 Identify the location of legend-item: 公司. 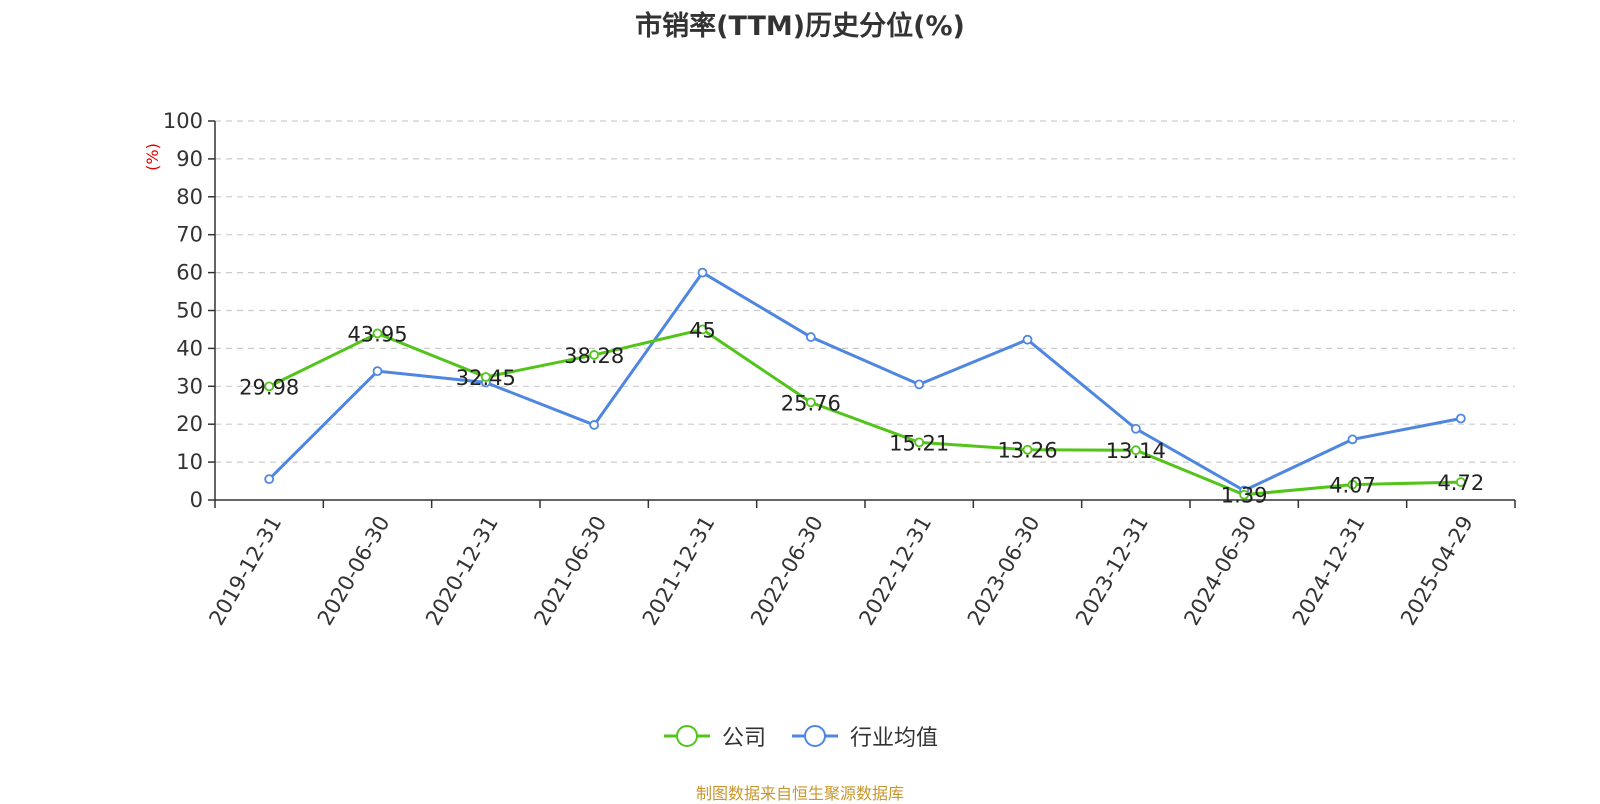
(714, 736).